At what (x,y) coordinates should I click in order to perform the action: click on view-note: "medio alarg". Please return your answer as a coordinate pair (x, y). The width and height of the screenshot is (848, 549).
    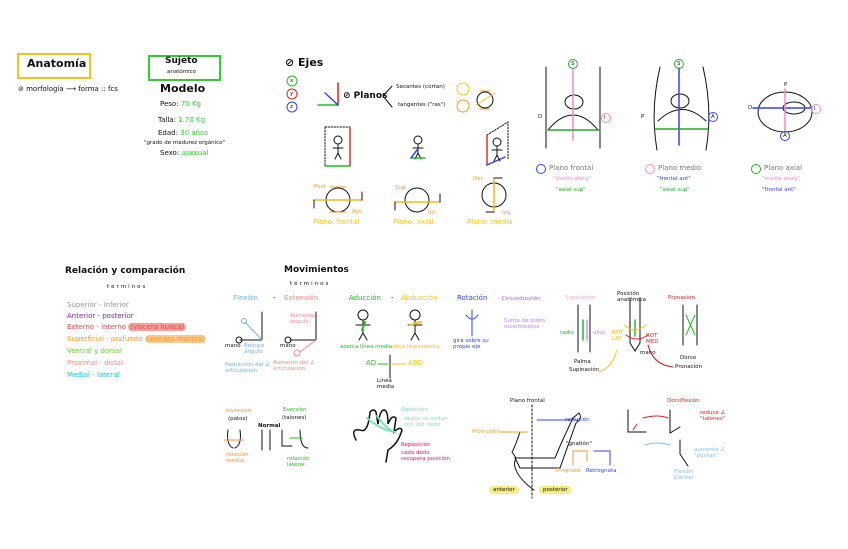
    Looking at the image, I should click on (572, 179).